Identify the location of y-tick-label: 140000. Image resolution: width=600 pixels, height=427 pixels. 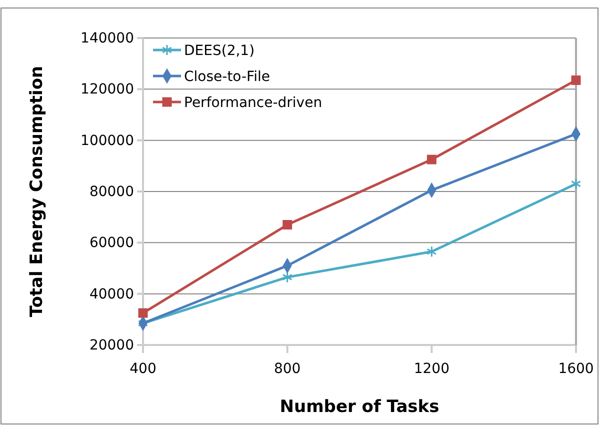
(107, 38).